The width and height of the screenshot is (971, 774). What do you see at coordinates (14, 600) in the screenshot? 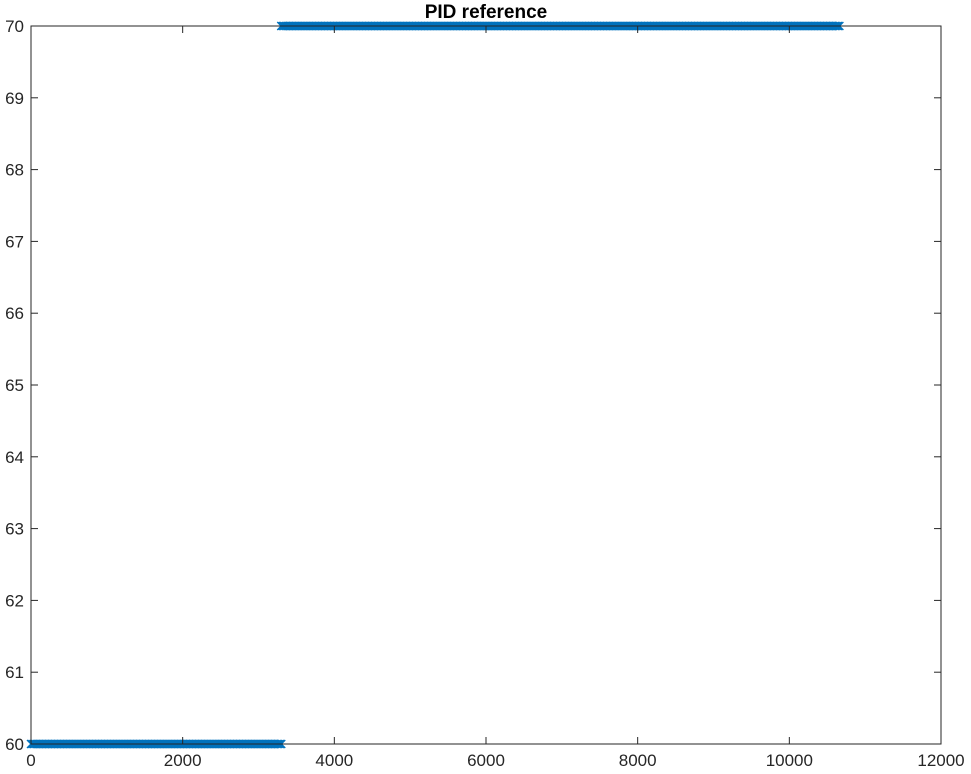
I see `y-tick-label: 62` at bounding box center [14, 600].